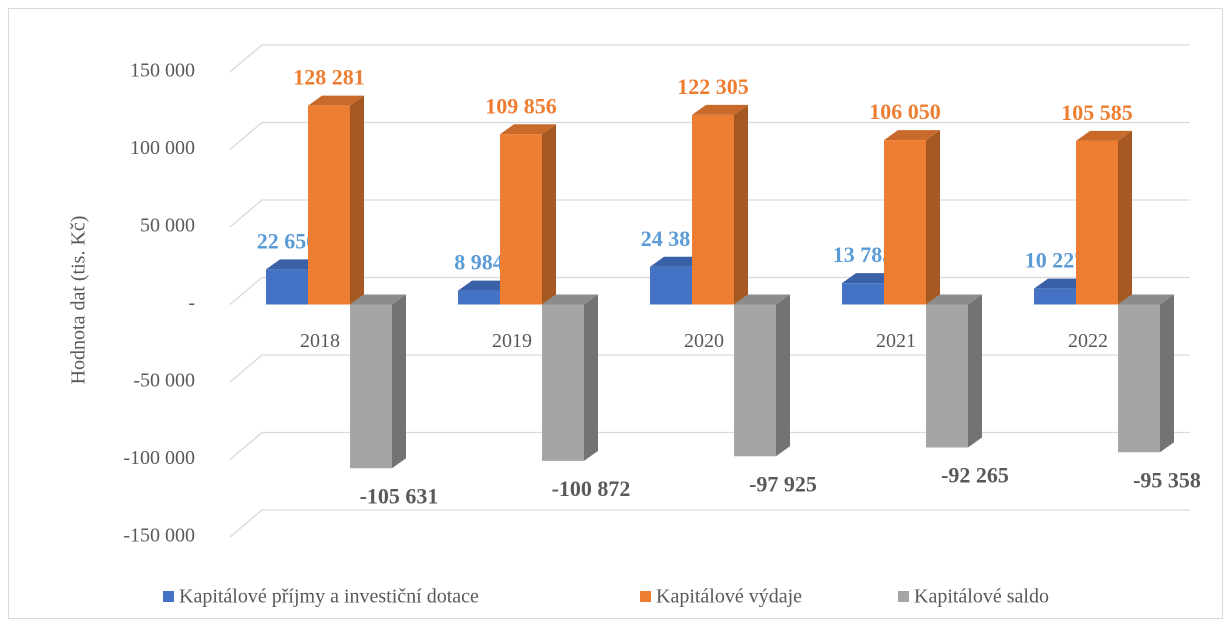 The image size is (1231, 627). I want to click on y-tick-label: -, so click(191, 303).